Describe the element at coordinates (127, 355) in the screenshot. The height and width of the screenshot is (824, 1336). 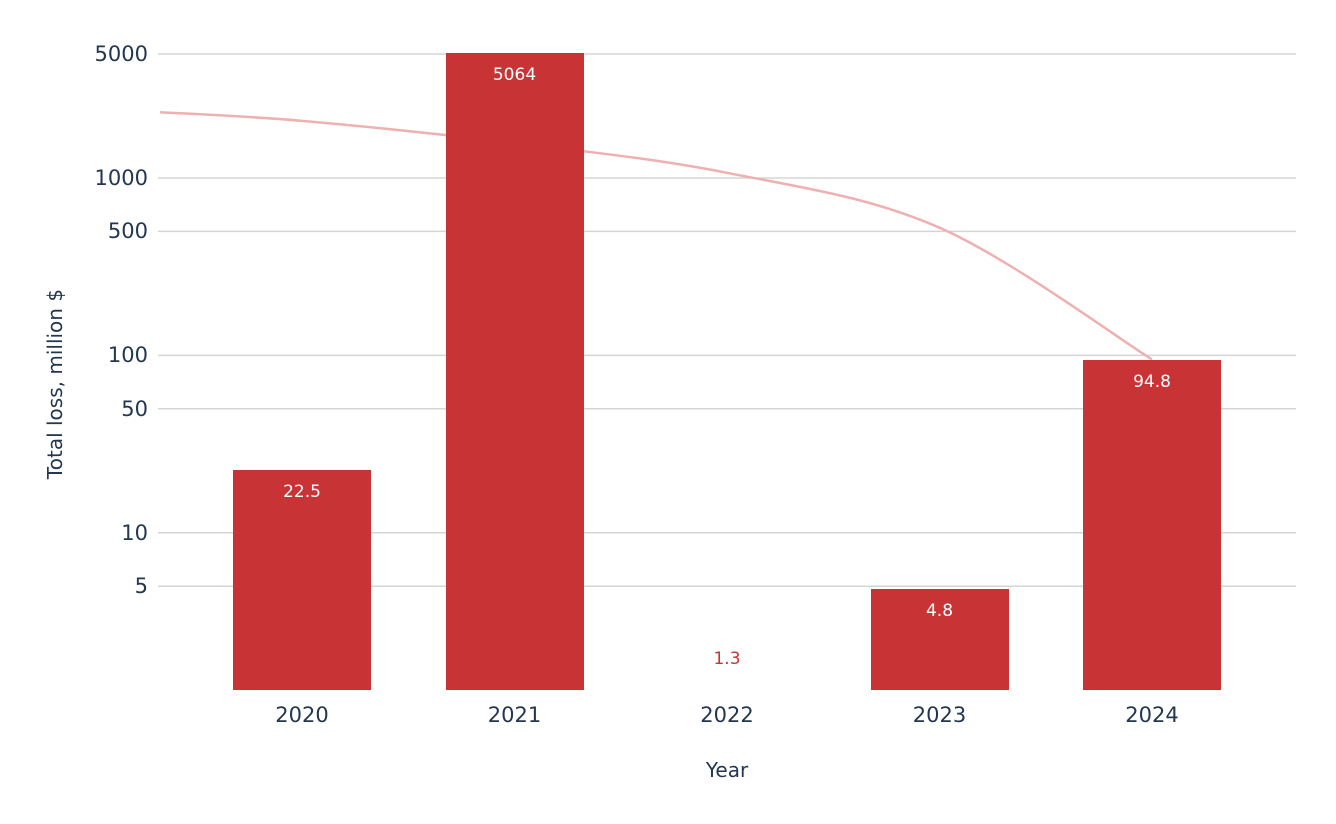
I see `y-tick-100: 100` at that location.